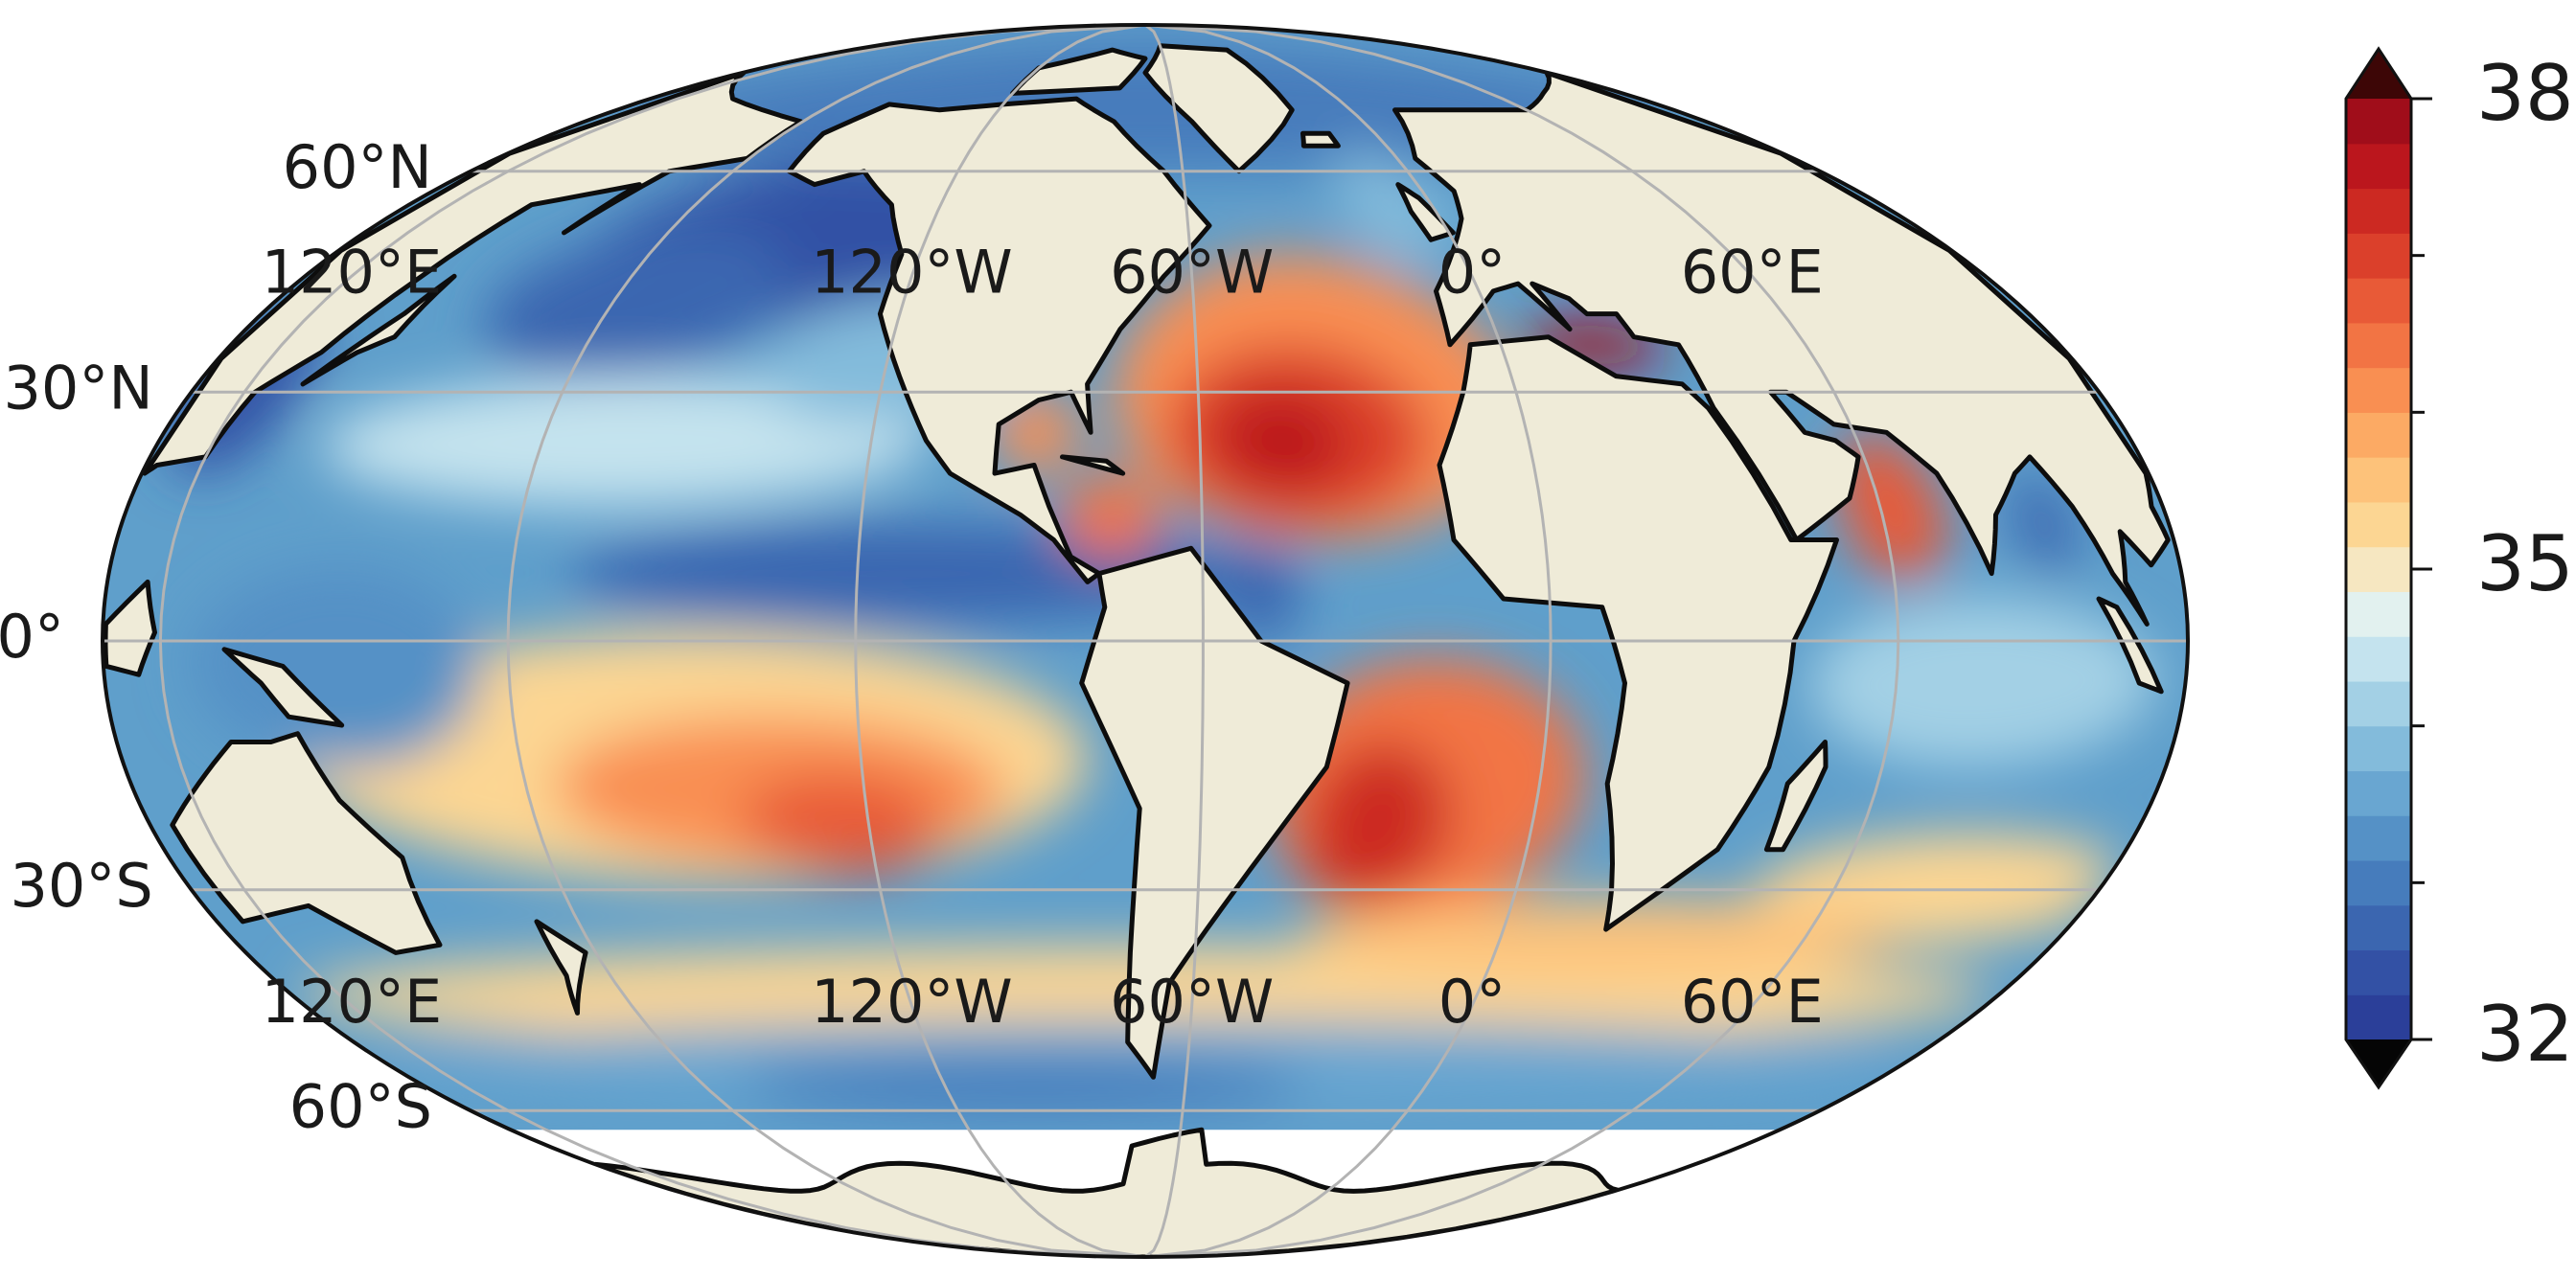  I want to click on lat-label: 60°S, so click(360, 1106).